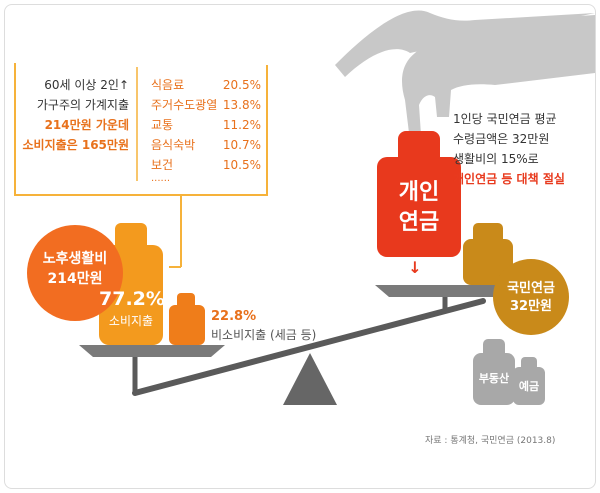 Image resolution: width=600 pixels, height=493 pixels. Describe the element at coordinates (173, 145) in the screenshot. I see `item-label: 음식숙박` at that location.